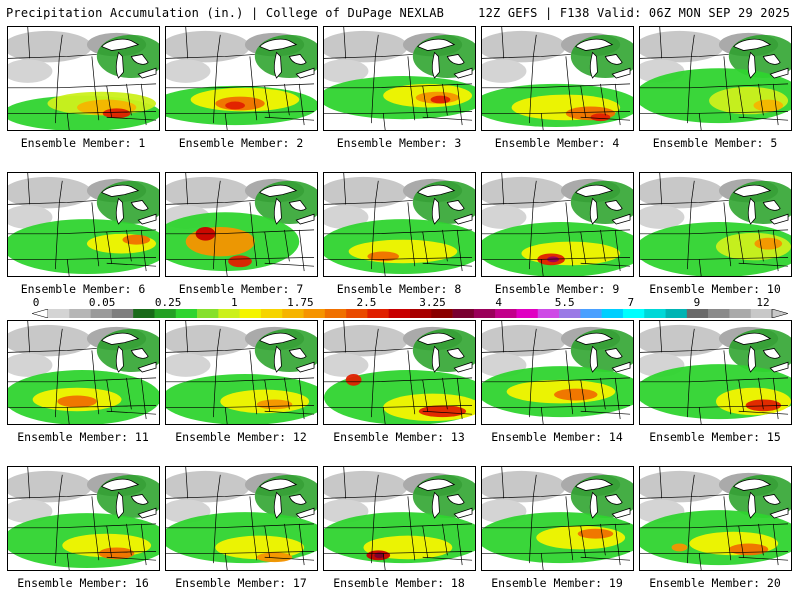  Describe the element at coordinates (399, 583) in the screenshot. I see `ensemble-member-label: Ensemble Member: 18` at that location.